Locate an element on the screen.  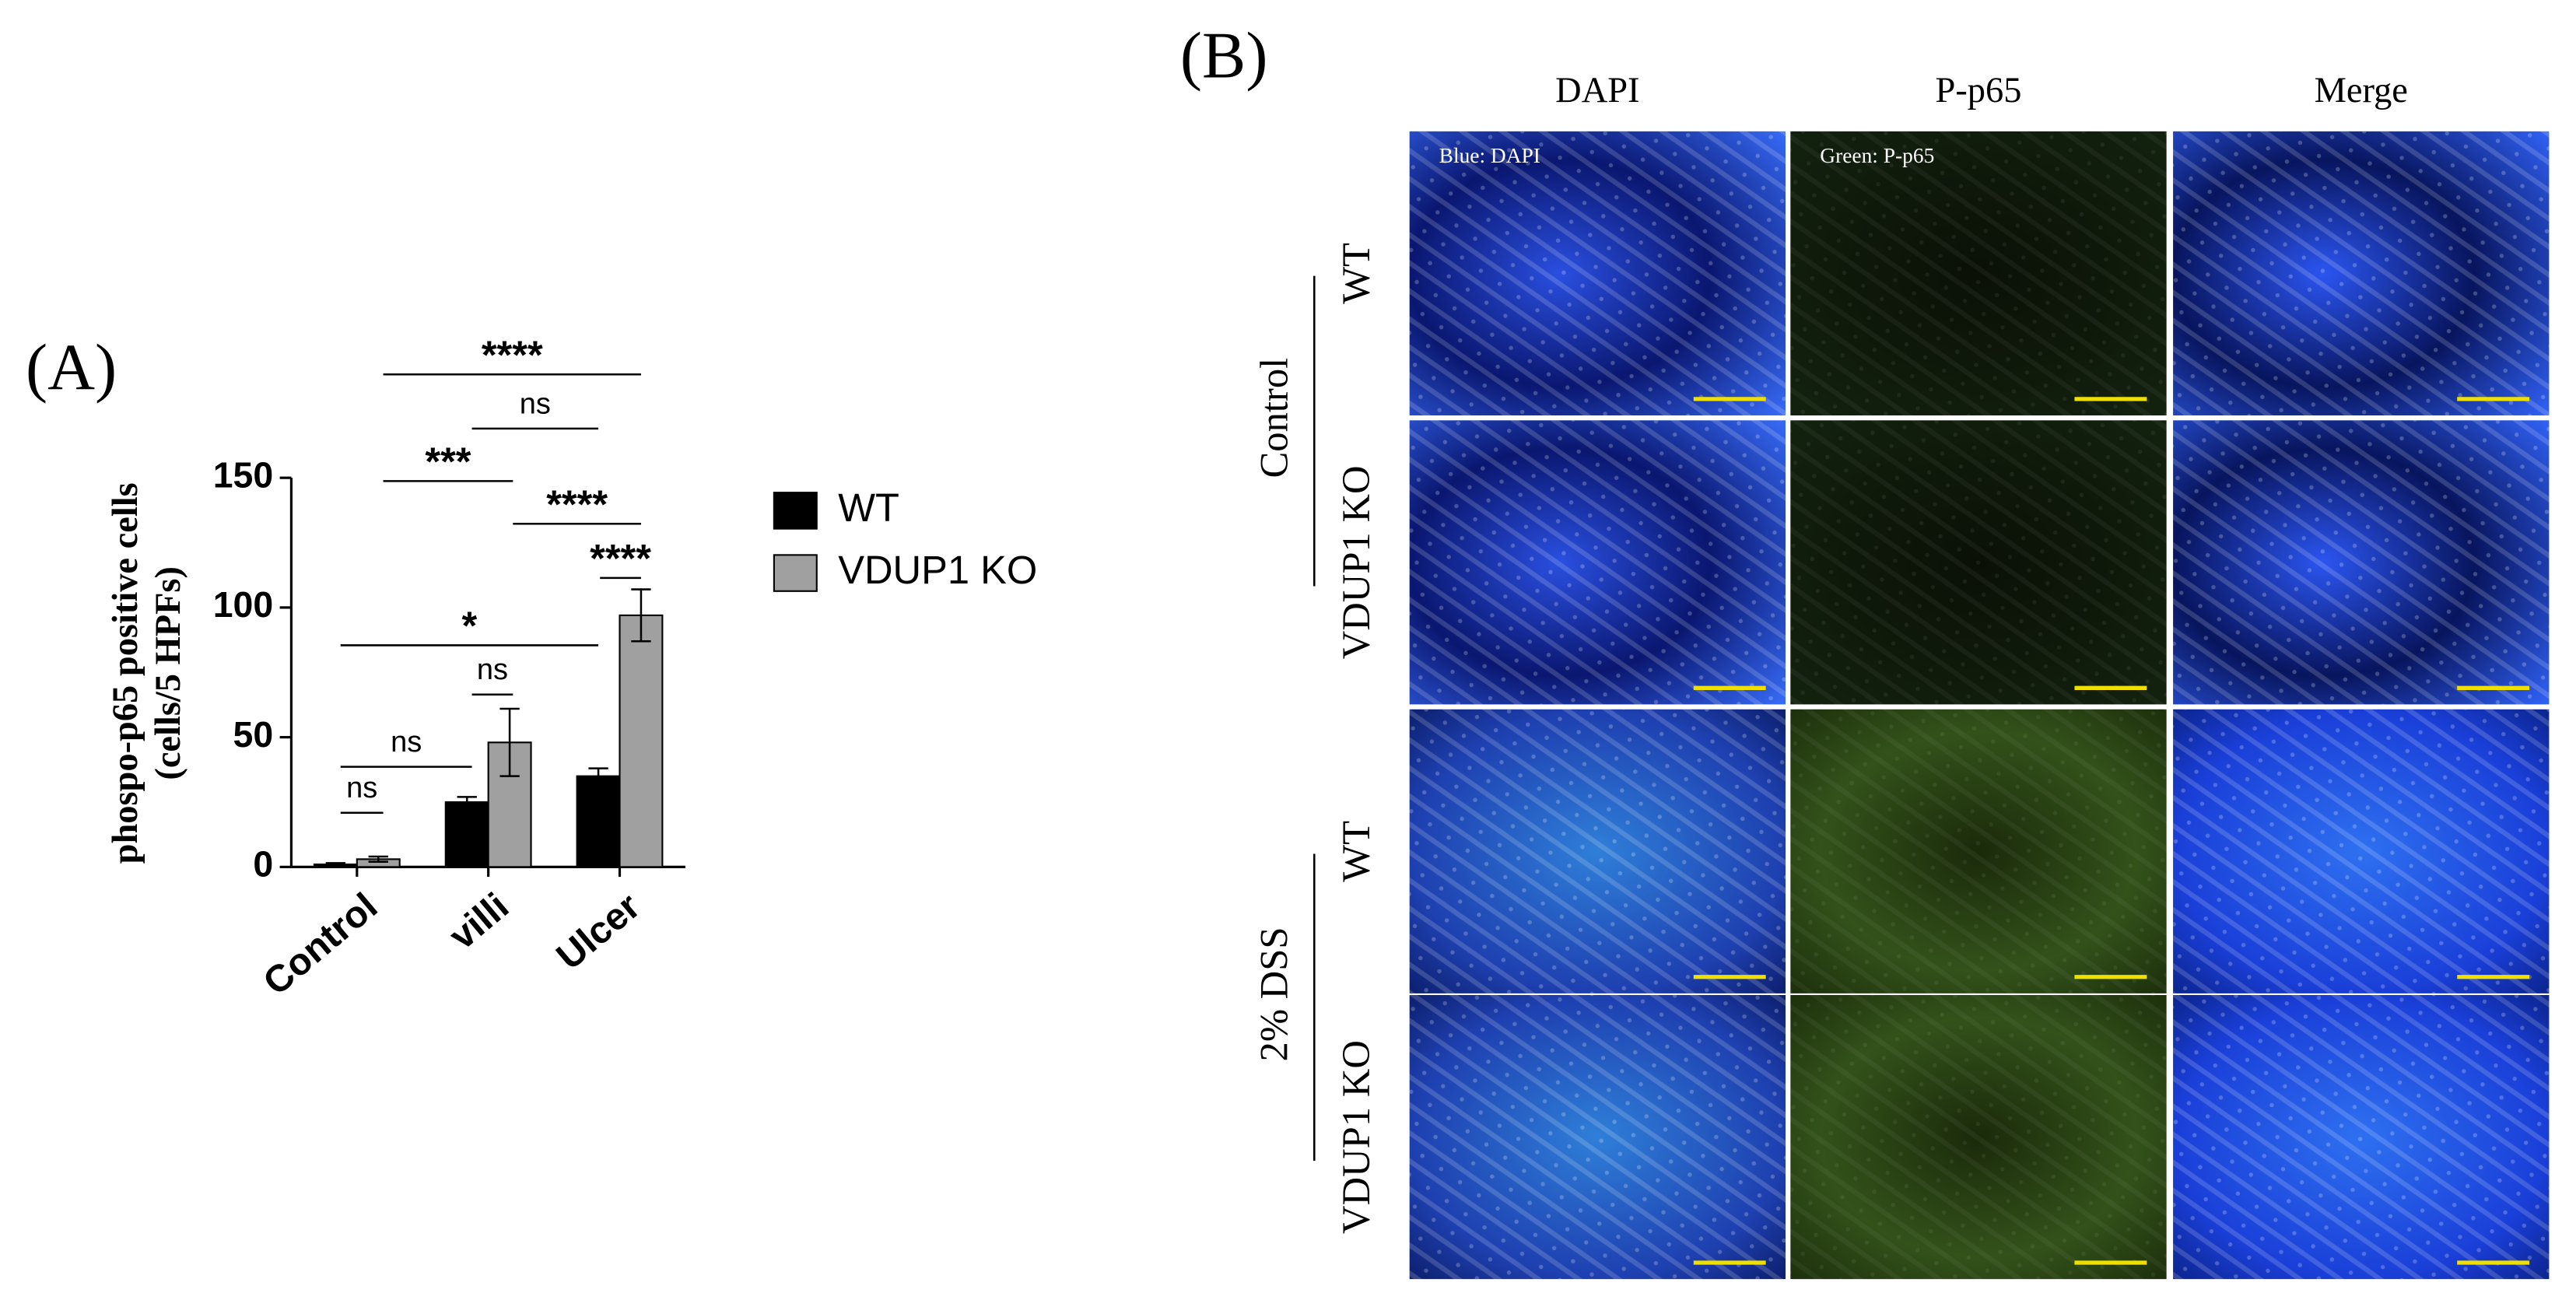
legend-label: VDUP1 KO is located at coordinates (937, 570).